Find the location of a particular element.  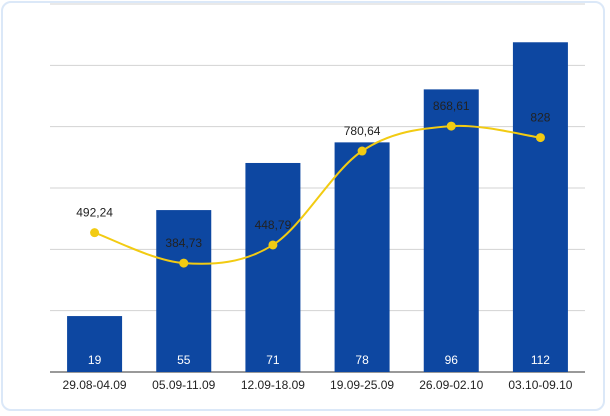

line-value-label: 828 is located at coordinates (540, 118).